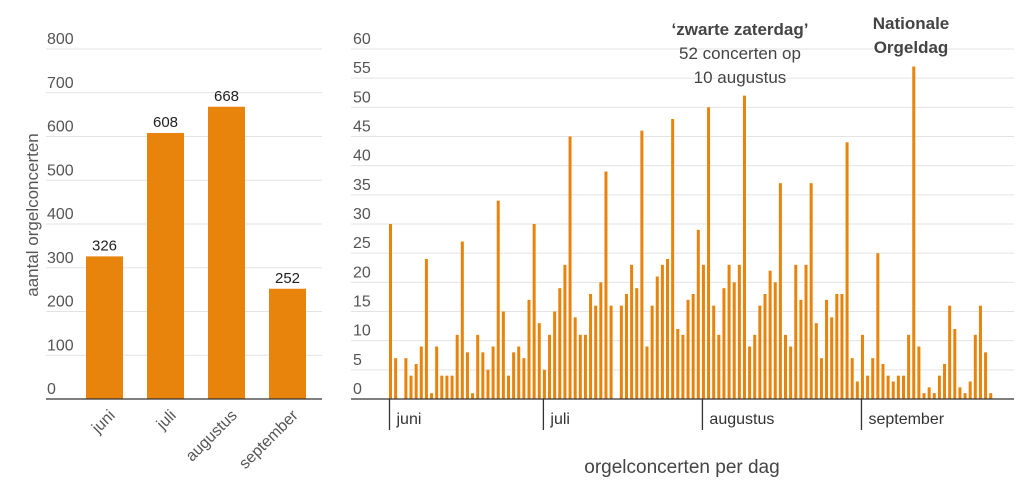 The image size is (1028, 490). Describe the element at coordinates (911, 47) in the screenshot. I see `annotation-text: Orgeldag` at that location.